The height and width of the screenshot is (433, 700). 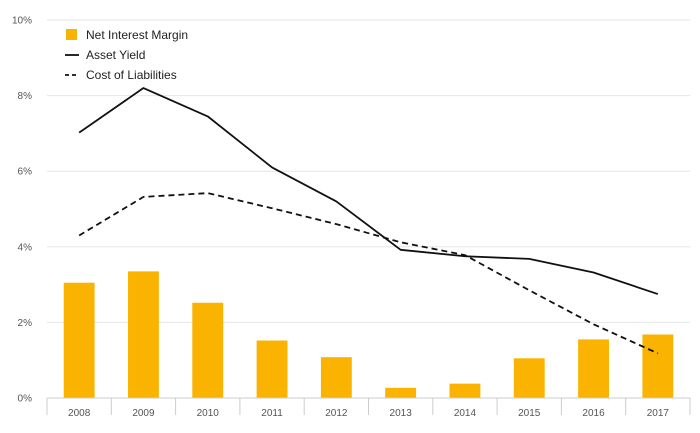 I want to click on y-tick-label: 10%, so click(x=22, y=21).